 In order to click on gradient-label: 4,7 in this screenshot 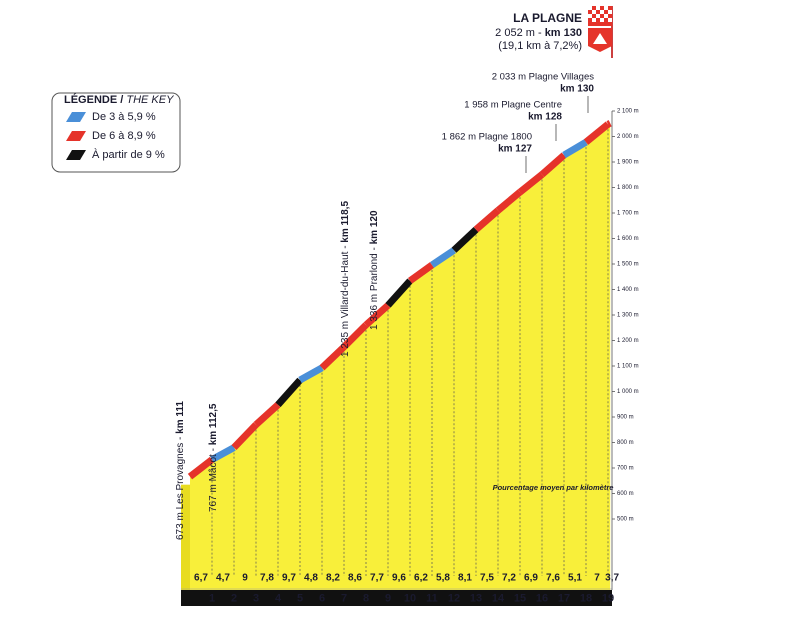, I will do `click(223, 578)`.